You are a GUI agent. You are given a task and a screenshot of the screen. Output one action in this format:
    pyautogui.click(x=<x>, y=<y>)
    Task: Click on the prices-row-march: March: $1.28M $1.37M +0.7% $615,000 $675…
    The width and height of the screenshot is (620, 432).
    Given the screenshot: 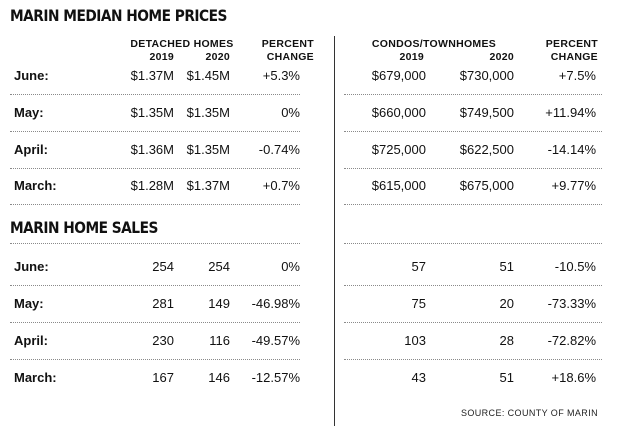 What is the action you would take?
    pyautogui.click(x=310, y=186)
    